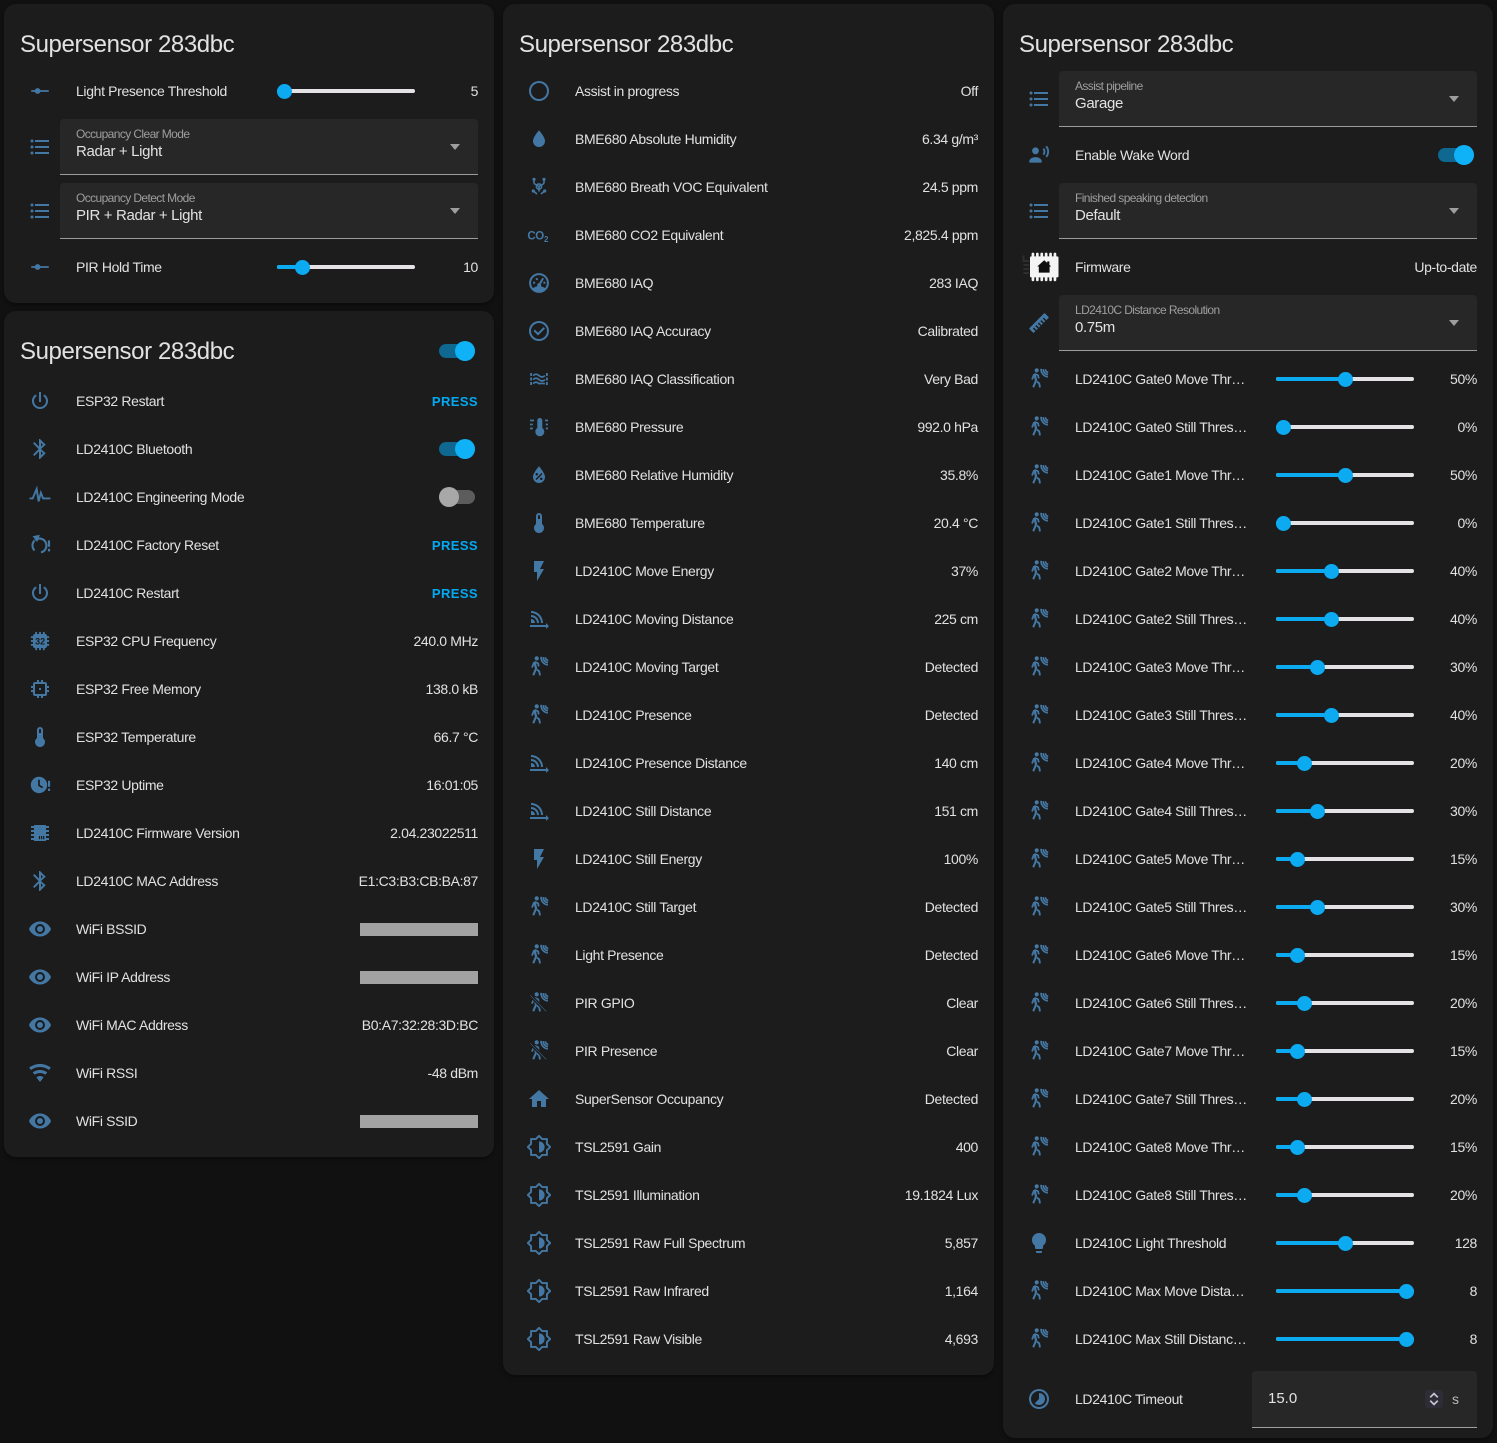 This screenshot has height=1443, width=1497. What do you see at coordinates (40, 641) in the screenshot?
I see `svg-text: 32` at bounding box center [40, 641].